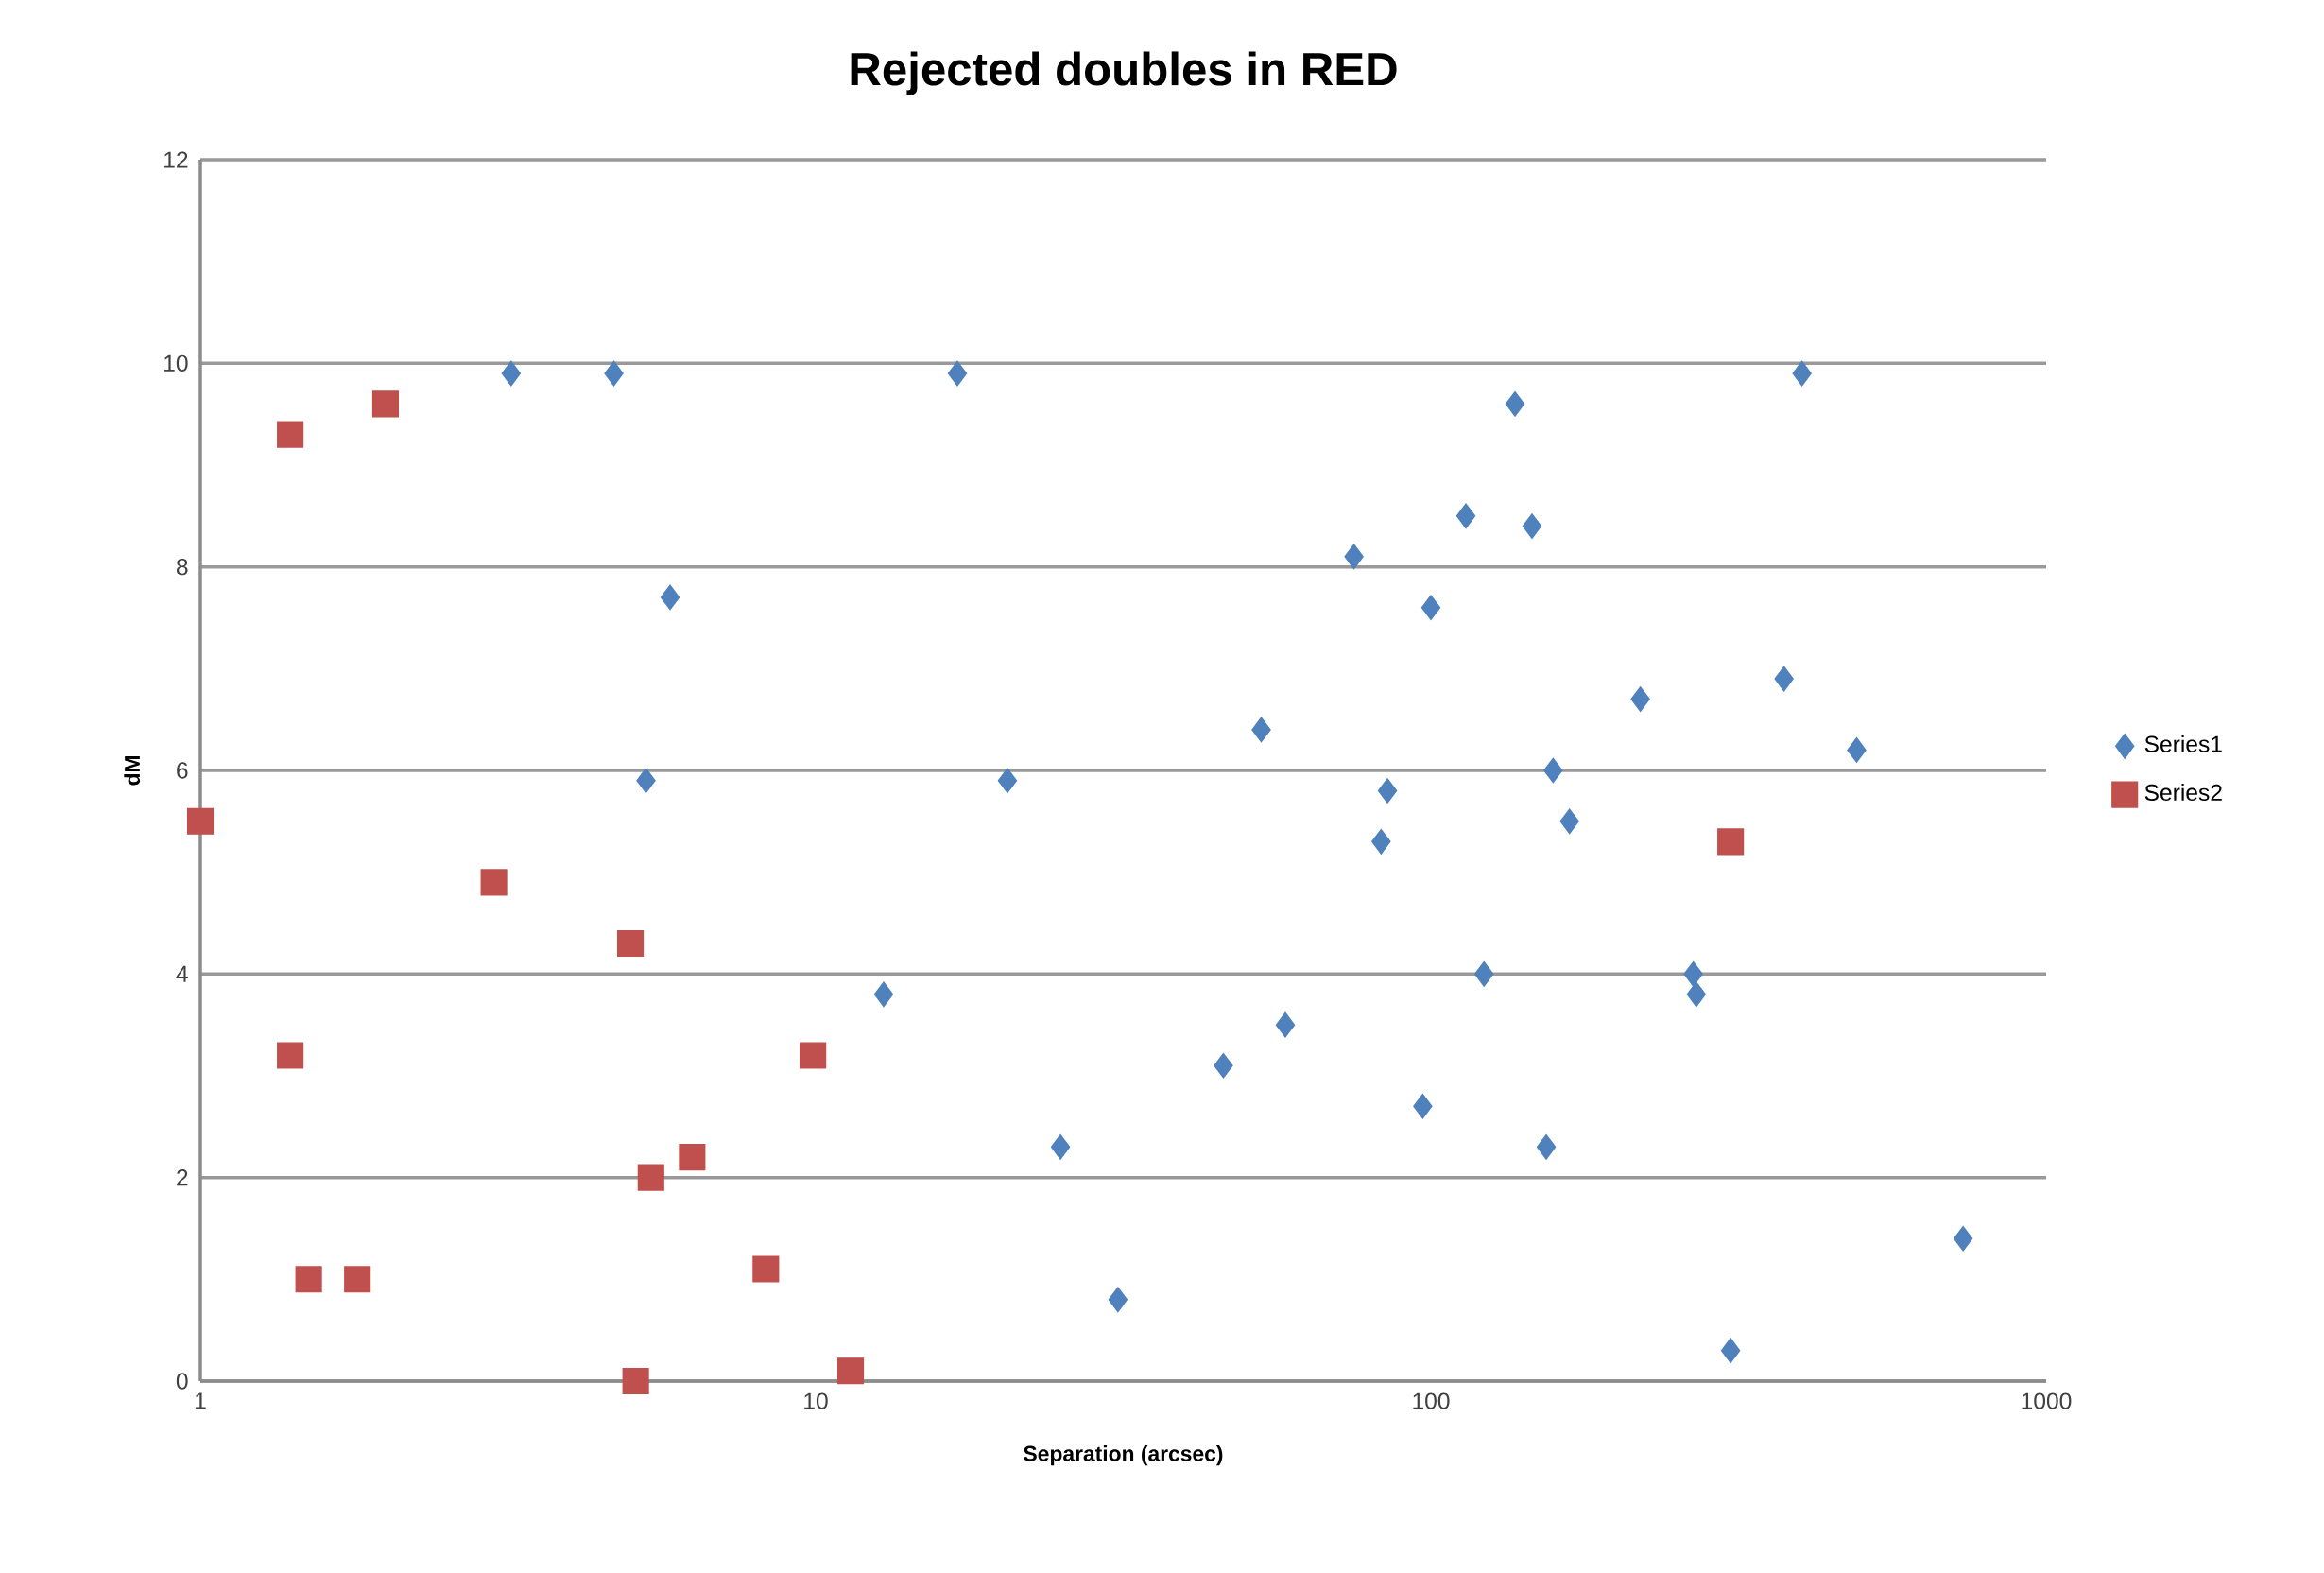 Image resolution: width=2324 pixels, height=1573 pixels. I want to click on y-tick-label: 8, so click(182, 567).